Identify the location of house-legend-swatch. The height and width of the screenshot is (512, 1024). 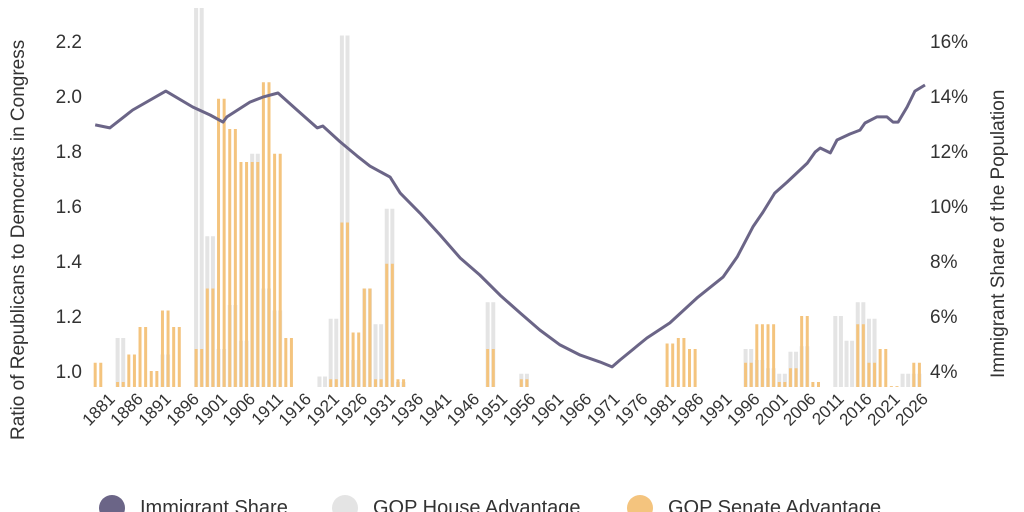
(345, 503).